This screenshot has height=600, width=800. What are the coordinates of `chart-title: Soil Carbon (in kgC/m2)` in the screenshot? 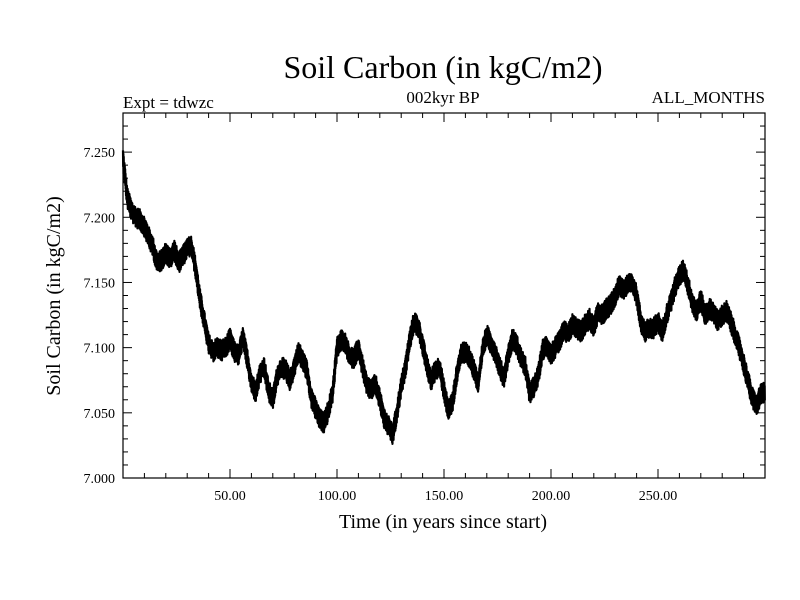 It's located at (442, 67).